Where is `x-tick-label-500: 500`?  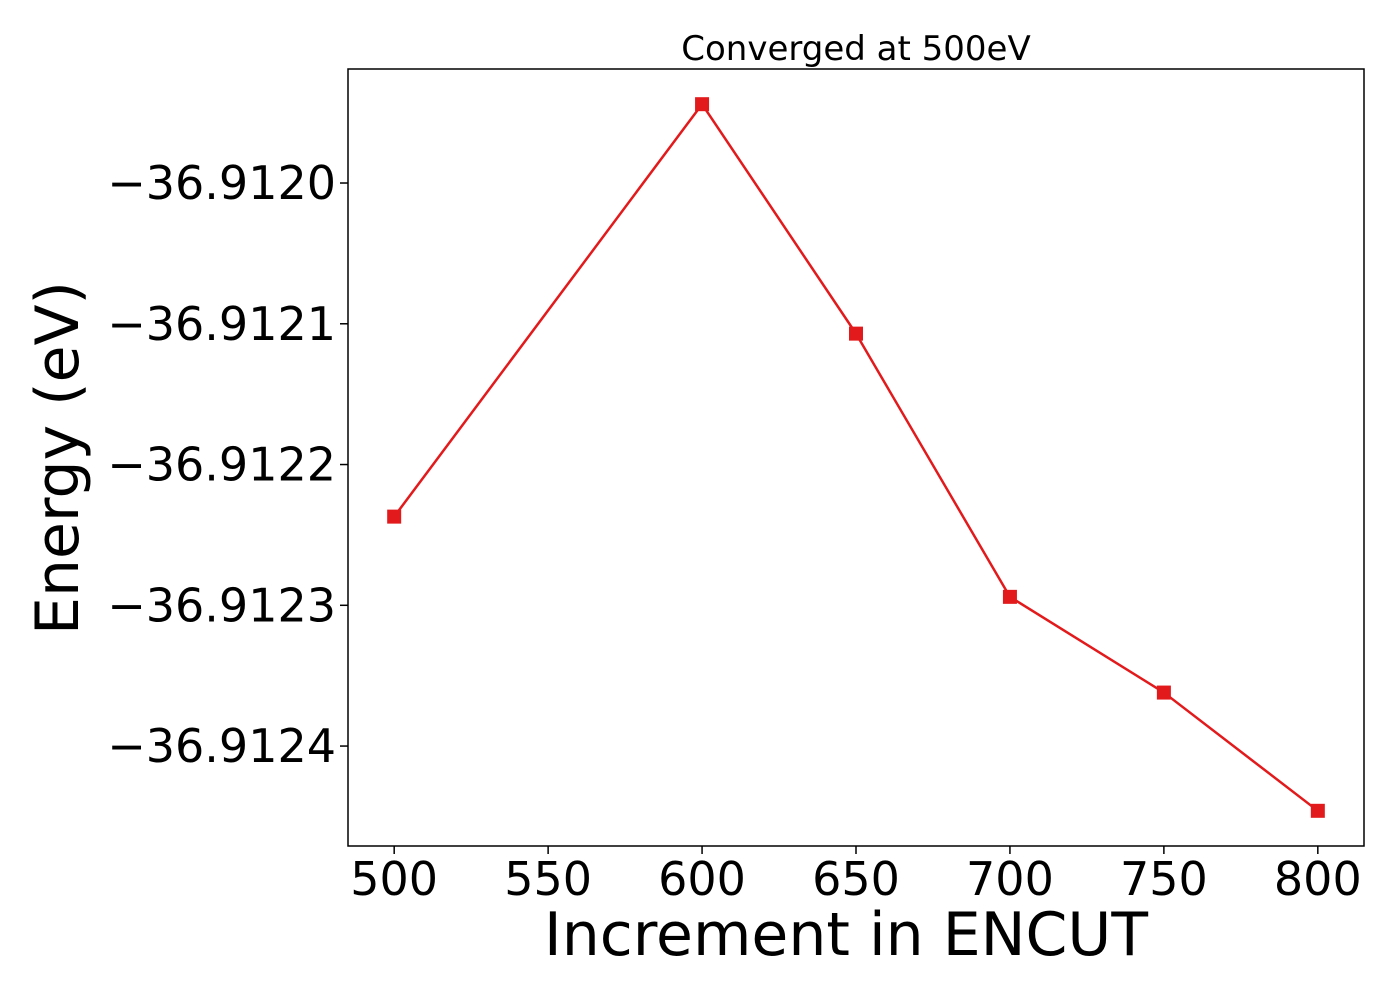
x-tick-label-500: 500 is located at coordinates (394, 879).